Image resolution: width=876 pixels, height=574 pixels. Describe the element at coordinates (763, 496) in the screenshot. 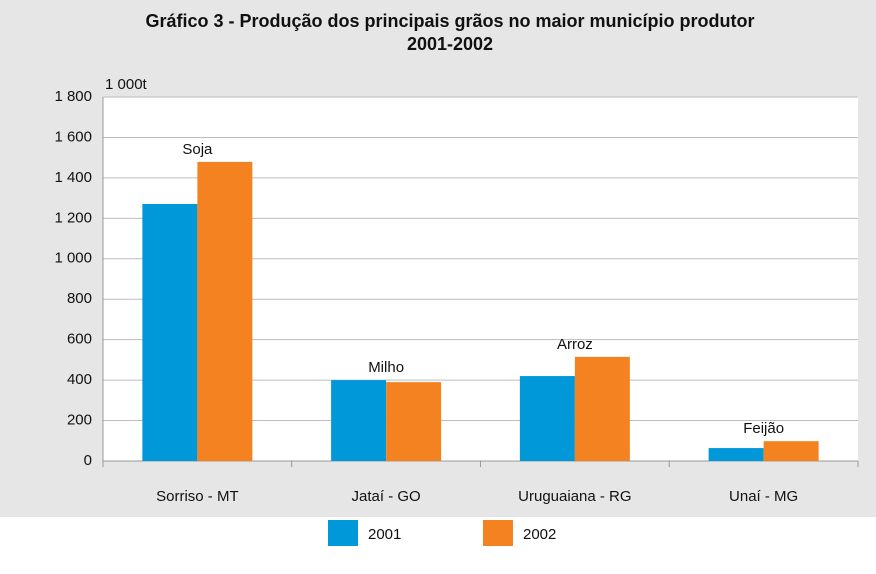

I see `x-tick-label: Unaí - MG` at that location.